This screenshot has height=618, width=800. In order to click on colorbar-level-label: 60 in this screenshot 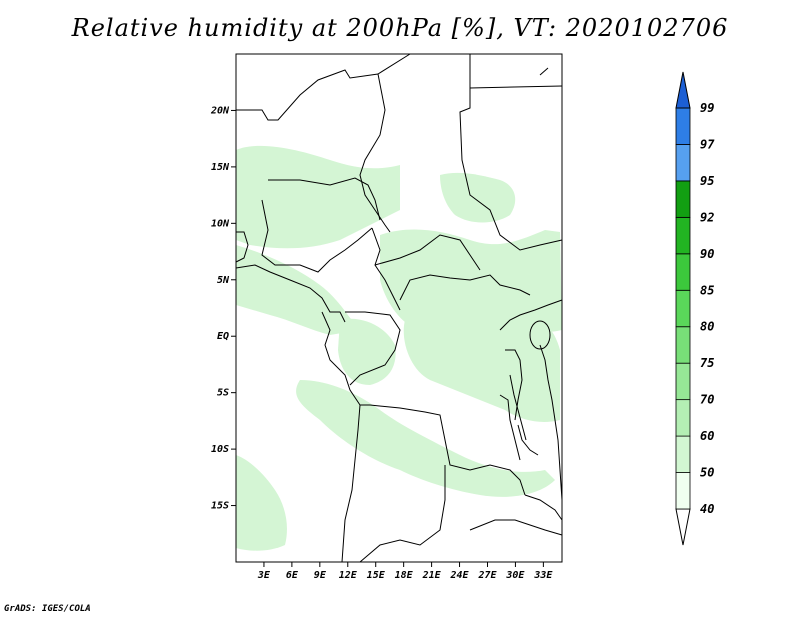, I will do `click(707, 436)`.